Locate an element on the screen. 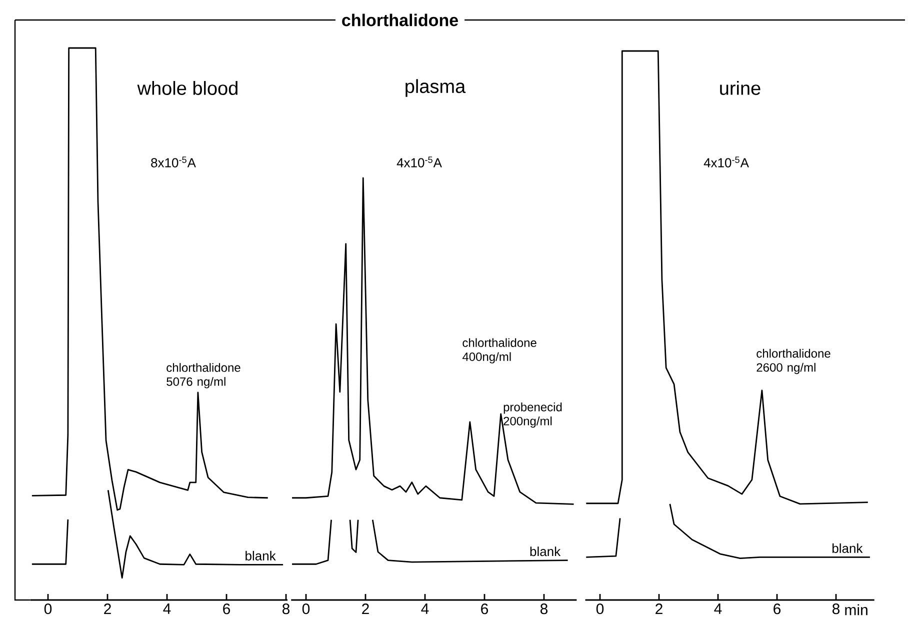  x-axis-title: min is located at coordinates (856, 610).